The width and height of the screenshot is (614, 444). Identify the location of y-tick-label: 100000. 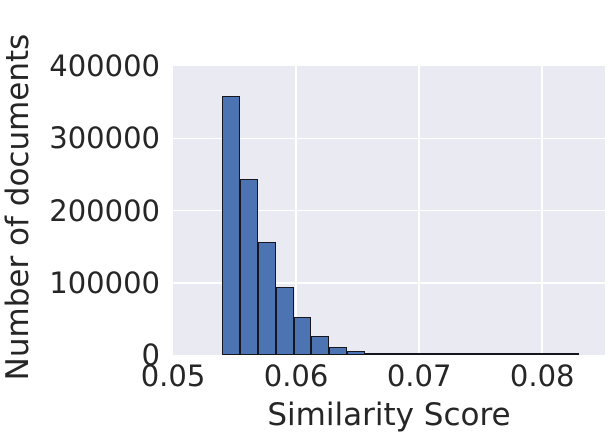
(104, 282).